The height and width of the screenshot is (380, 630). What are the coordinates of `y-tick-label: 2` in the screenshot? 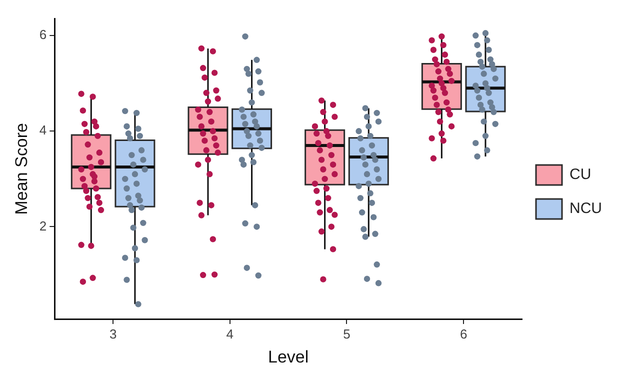 It's located at (43, 226).